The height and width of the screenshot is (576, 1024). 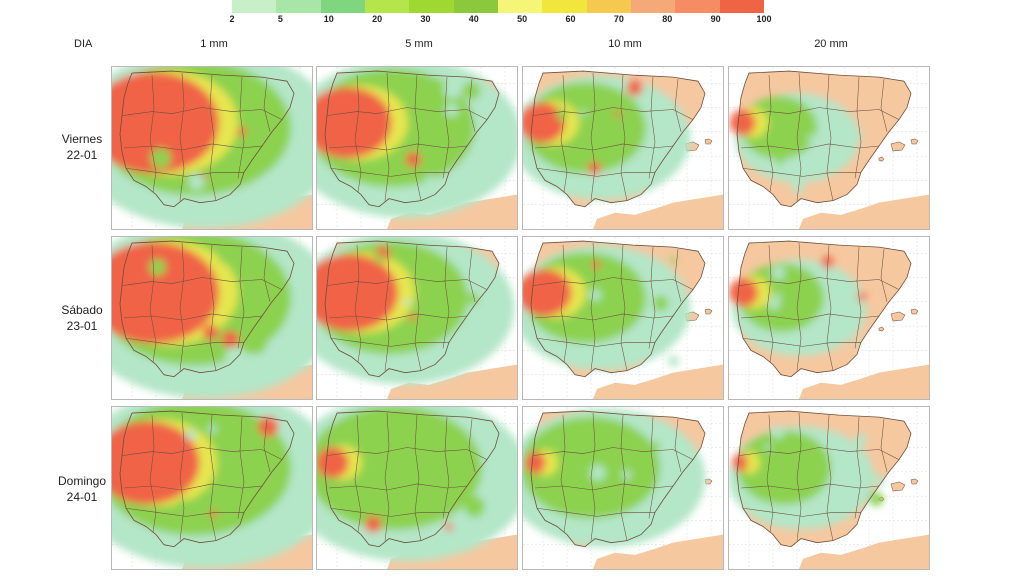 What do you see at coordinates (82, 481) in the screenshot?
I see `row-day: Domingo` at bounding box center [82, 481].